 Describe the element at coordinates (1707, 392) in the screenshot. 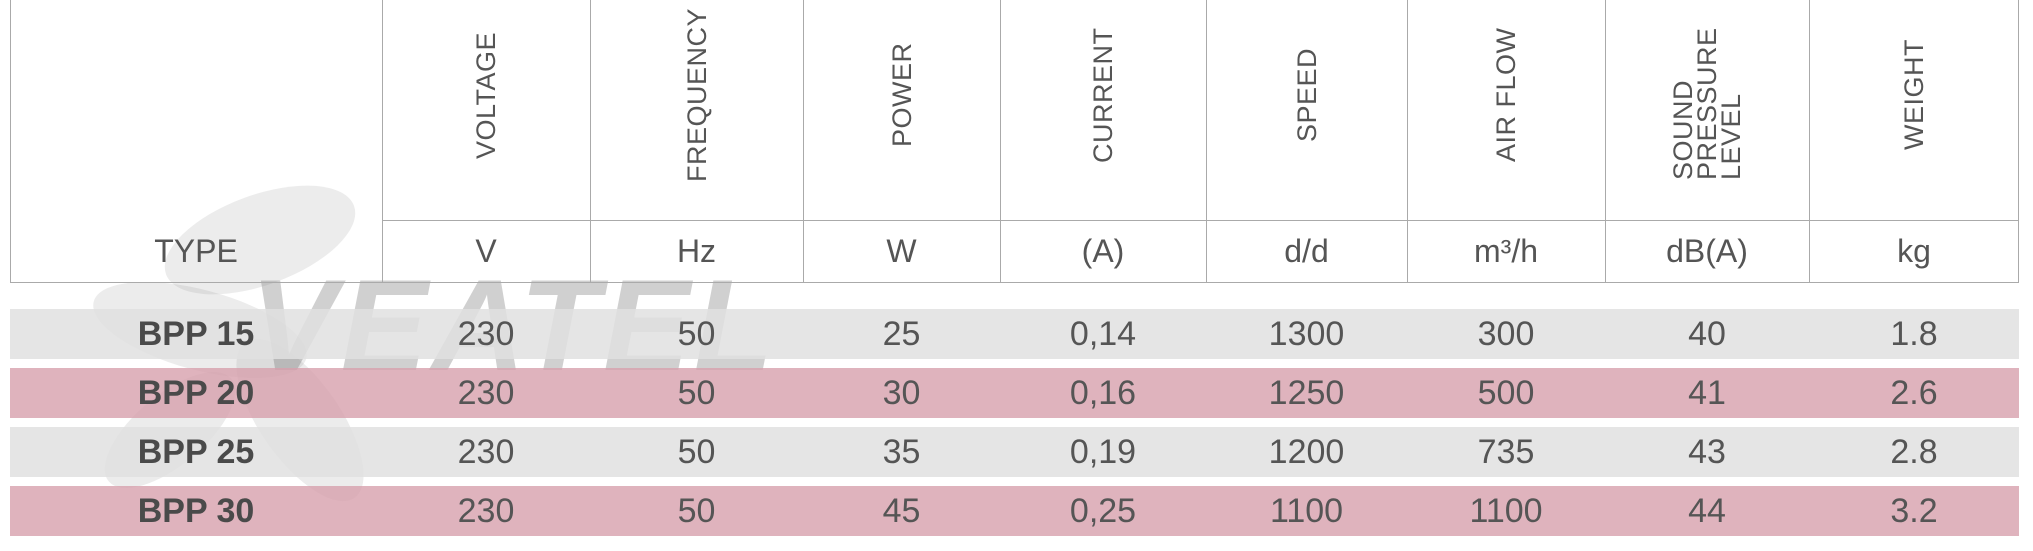

I see `value-cell: 41` at that location.